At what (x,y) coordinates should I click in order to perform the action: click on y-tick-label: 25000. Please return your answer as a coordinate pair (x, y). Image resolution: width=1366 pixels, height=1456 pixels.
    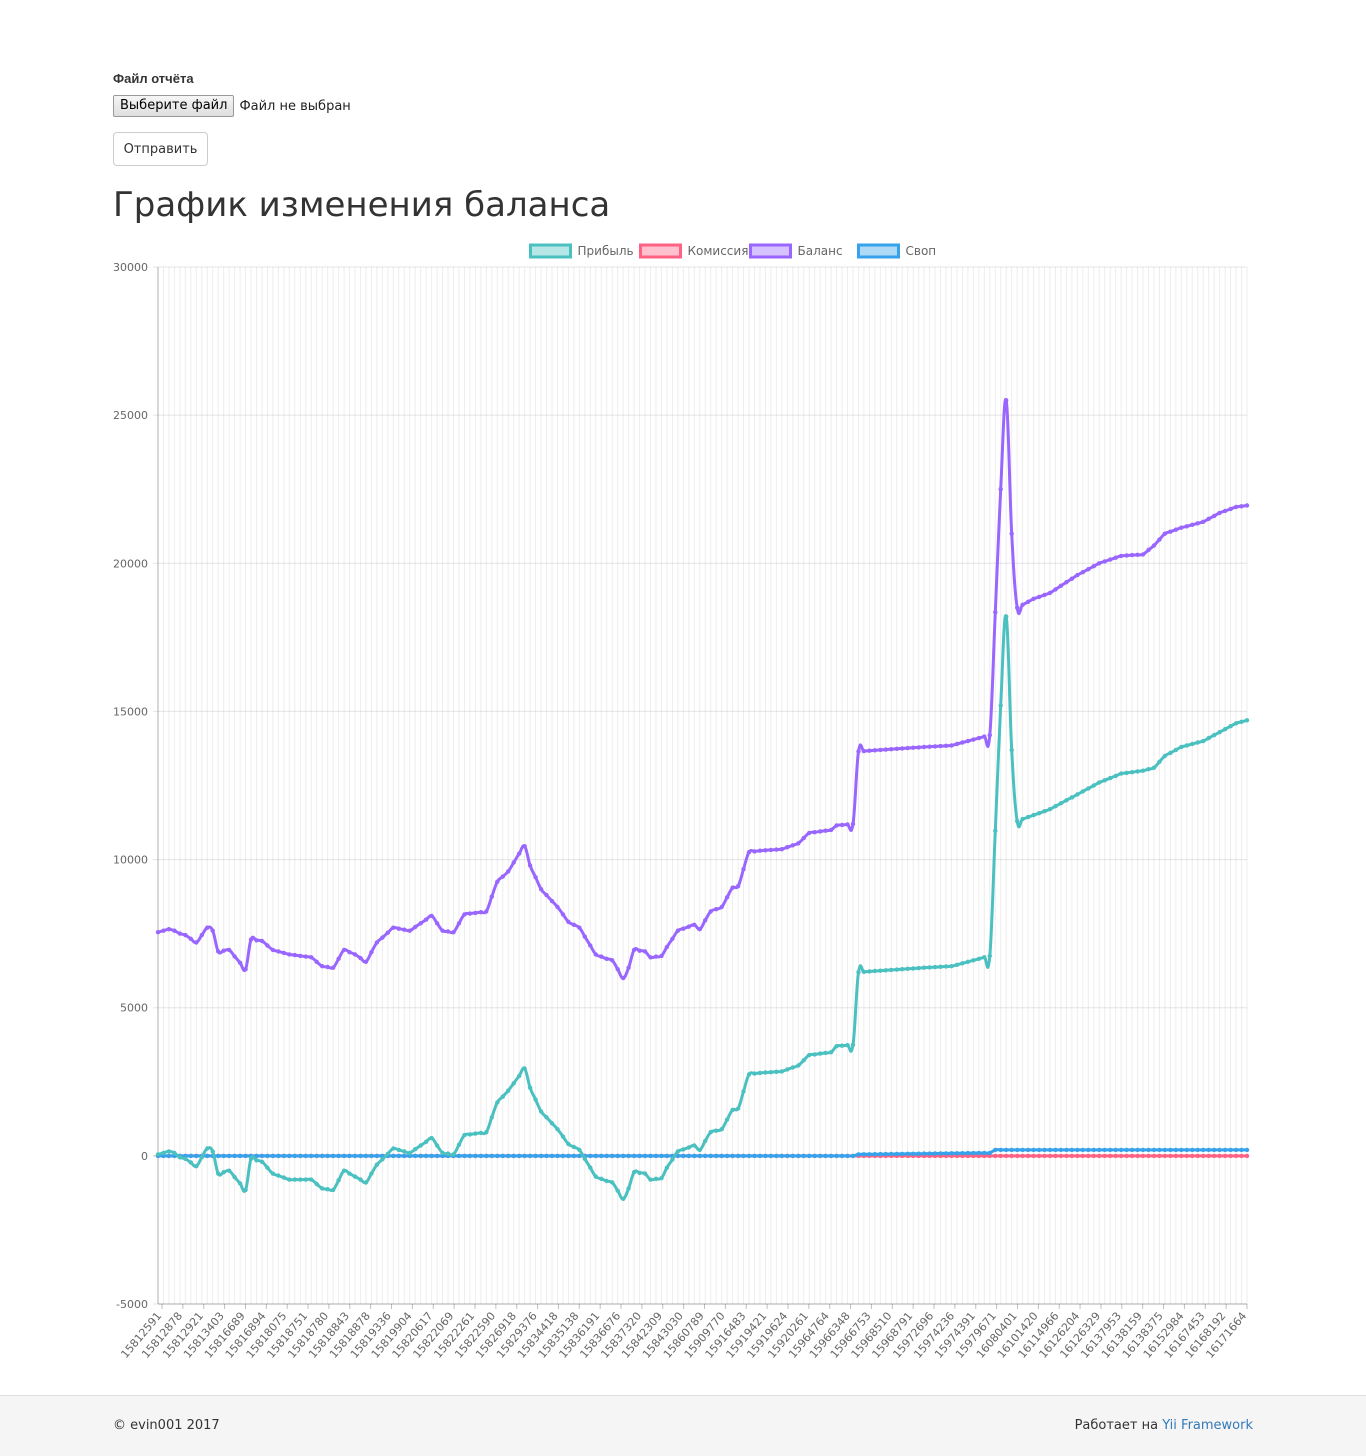
    Looking at the image, I should click on (130, 415).